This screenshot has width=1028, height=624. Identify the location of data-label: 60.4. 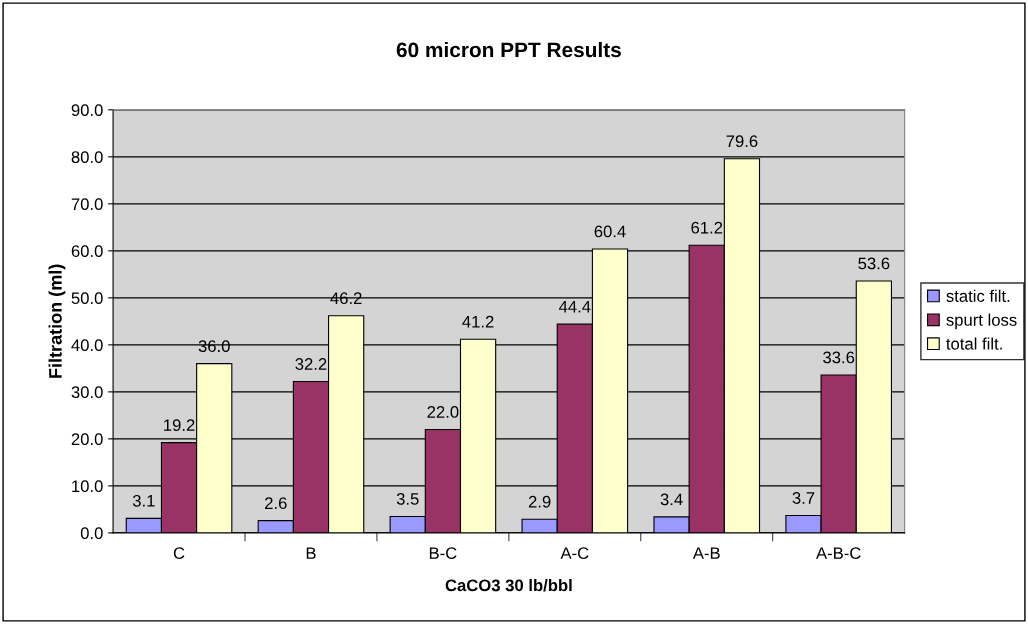
(610, 231).